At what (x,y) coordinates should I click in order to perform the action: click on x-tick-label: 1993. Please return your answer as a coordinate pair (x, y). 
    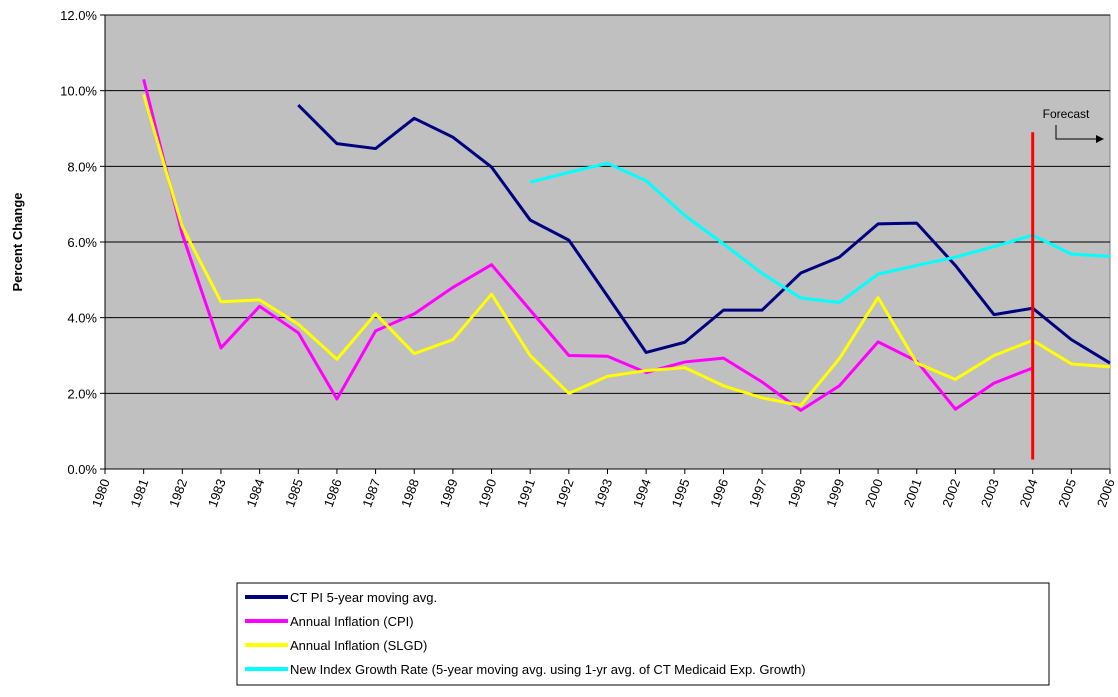
    Looking at the image, I should click on (603, 493).